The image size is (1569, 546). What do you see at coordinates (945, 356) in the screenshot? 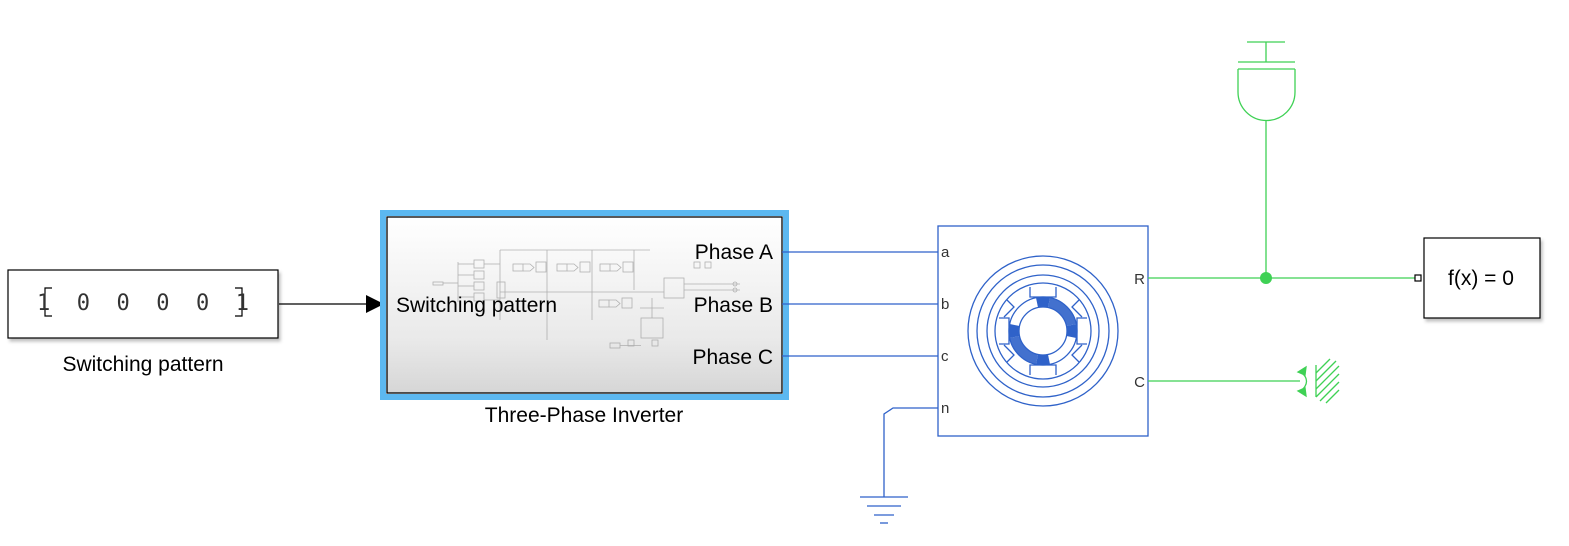
I see `motor-port-c: c` at bounding box center [945, 356].